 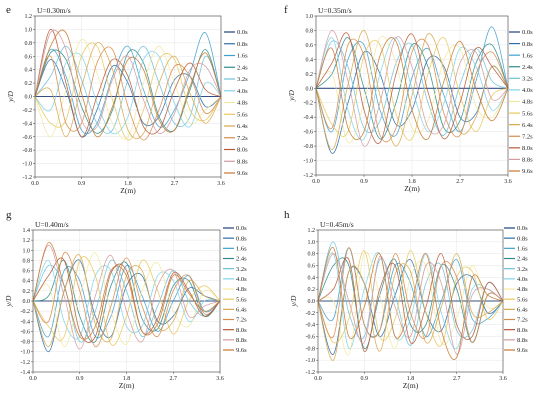 What do you see at coordinates (312, 243) in the screenshot?
I see `y-tick-label: 1.0` at bounding box center [312, 243].